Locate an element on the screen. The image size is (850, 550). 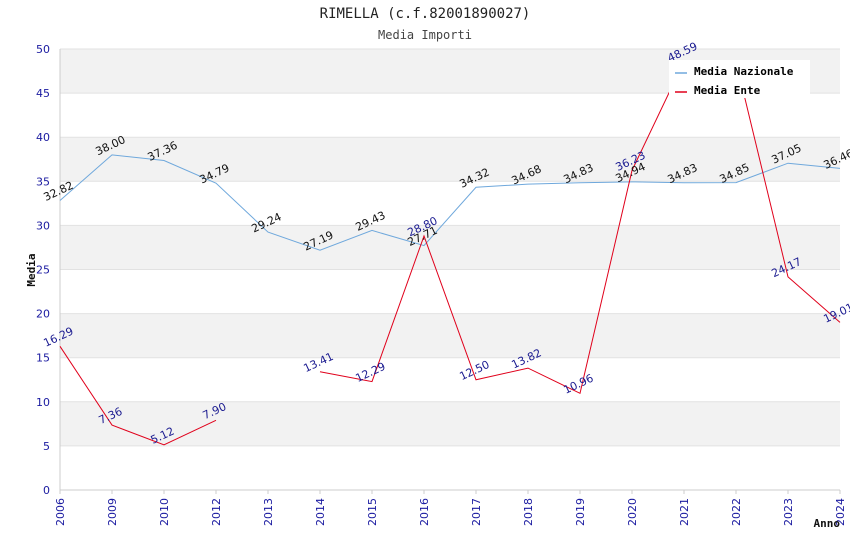
x-axis-label: Anno is located at coordinates (827, 523).